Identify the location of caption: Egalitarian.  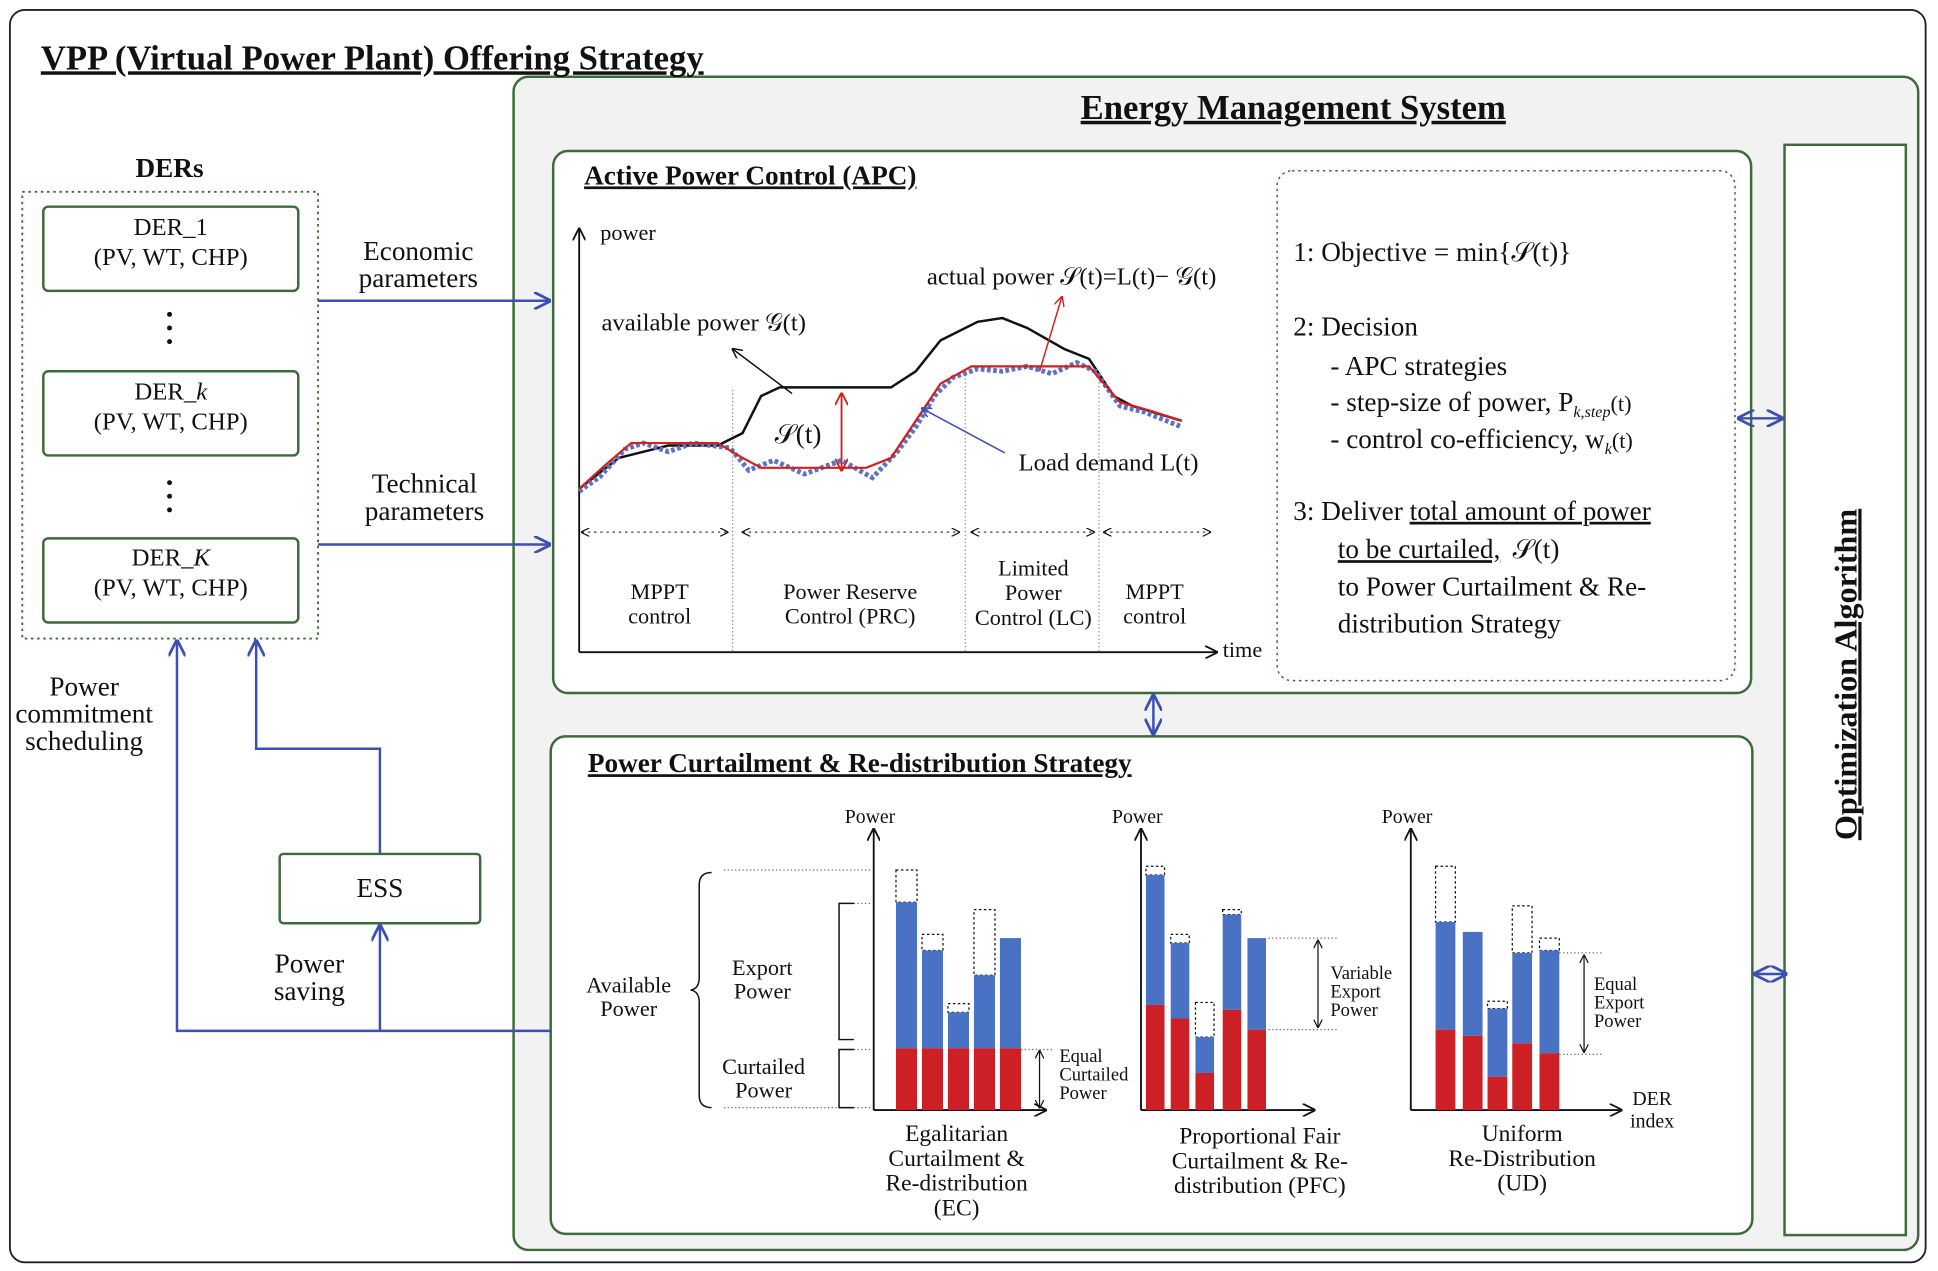
(956, 1134).